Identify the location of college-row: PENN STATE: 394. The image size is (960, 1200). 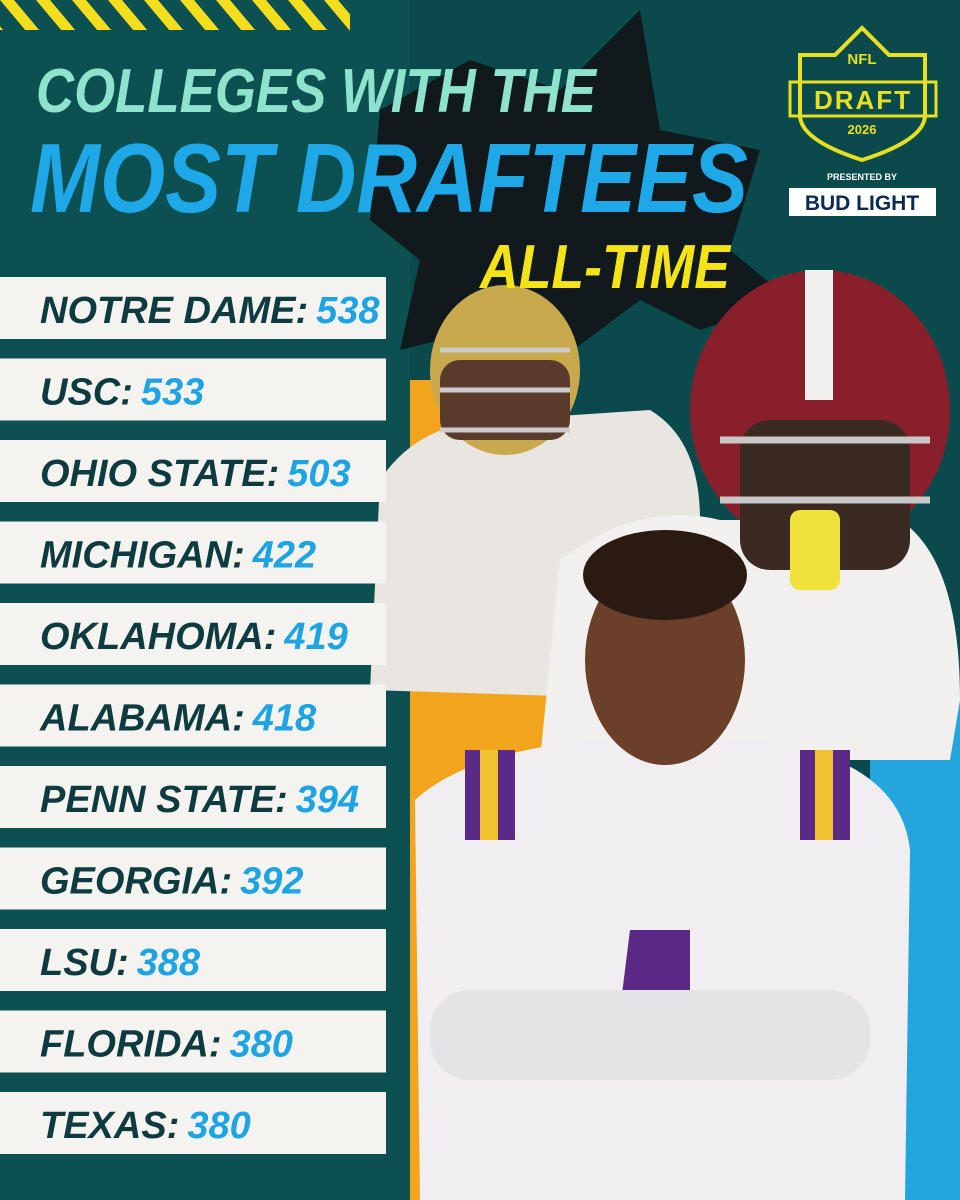
(193, 797).